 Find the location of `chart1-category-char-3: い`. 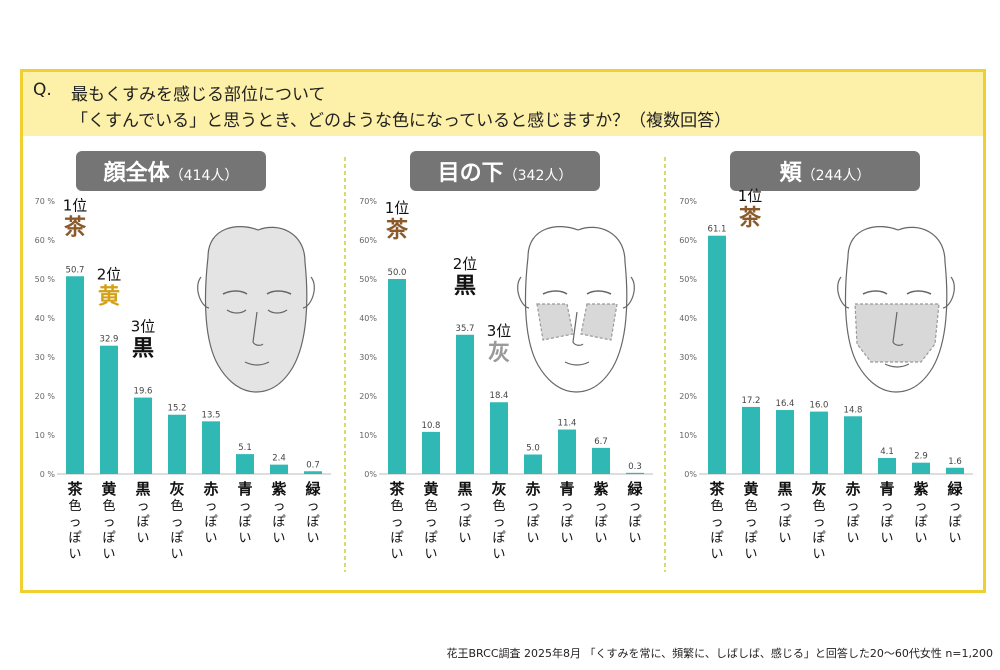

chart1-category-char-3: い is located at coordinates (142, 538).